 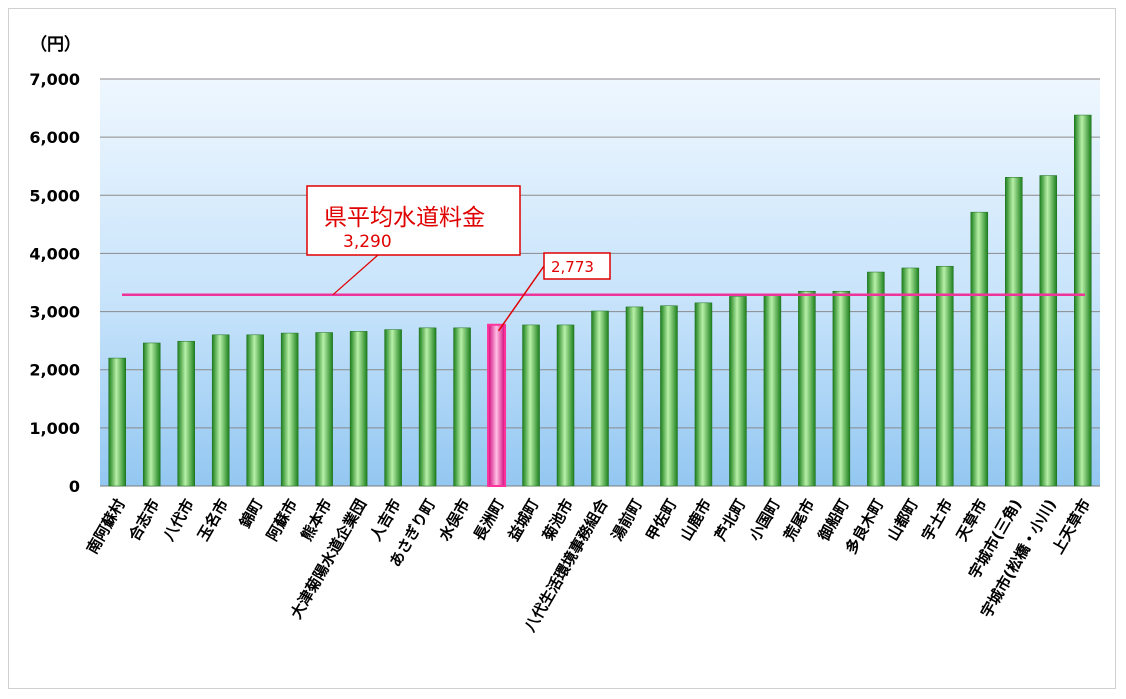 What do you see at coordinates (696, 520) in the screenshot?
I see `x-tick-label: 山鹿市` at bounding box center [696, 520].